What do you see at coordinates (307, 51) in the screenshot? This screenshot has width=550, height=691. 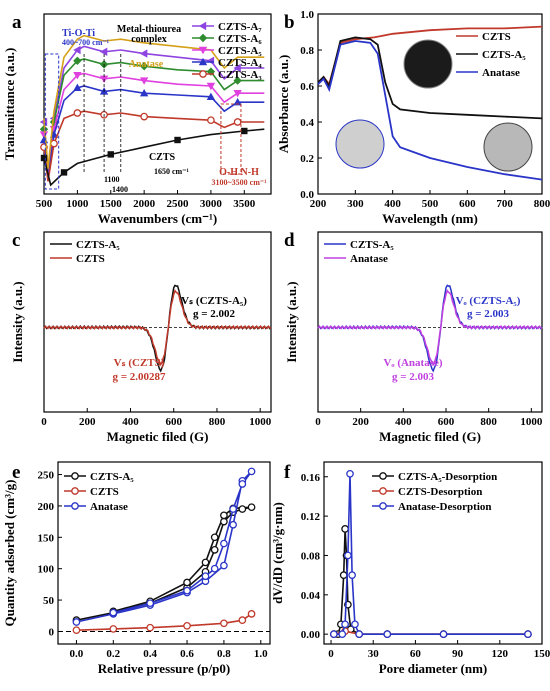 I see `y-tick-label: 0.8` at bounding box center [307, 51].